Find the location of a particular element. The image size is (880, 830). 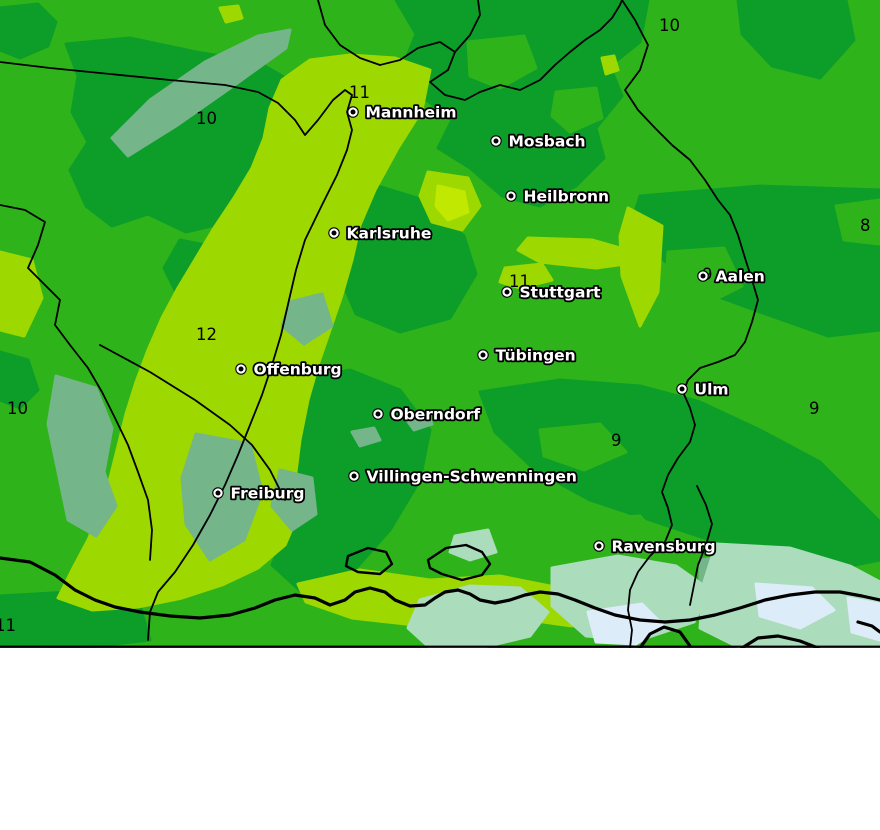

city-label-outline: Mannheim is located at coordinates (411, 113).